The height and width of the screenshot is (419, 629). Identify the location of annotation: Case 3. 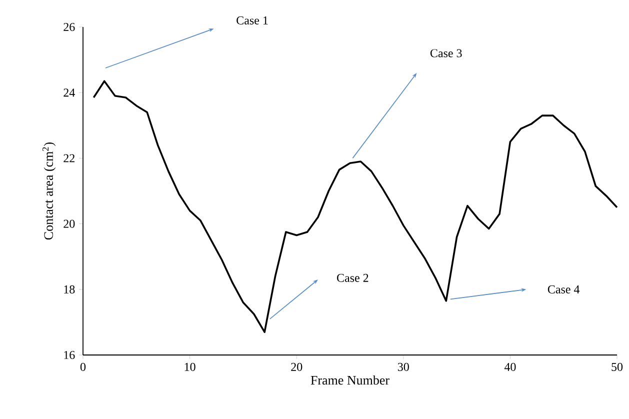
(446, 53).